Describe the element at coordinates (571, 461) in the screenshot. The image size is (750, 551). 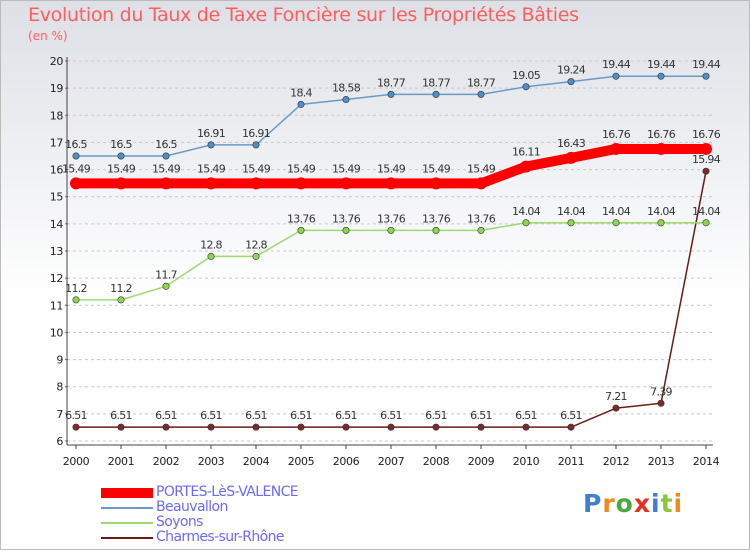
I see `x-tick-label: 2011` at that location.